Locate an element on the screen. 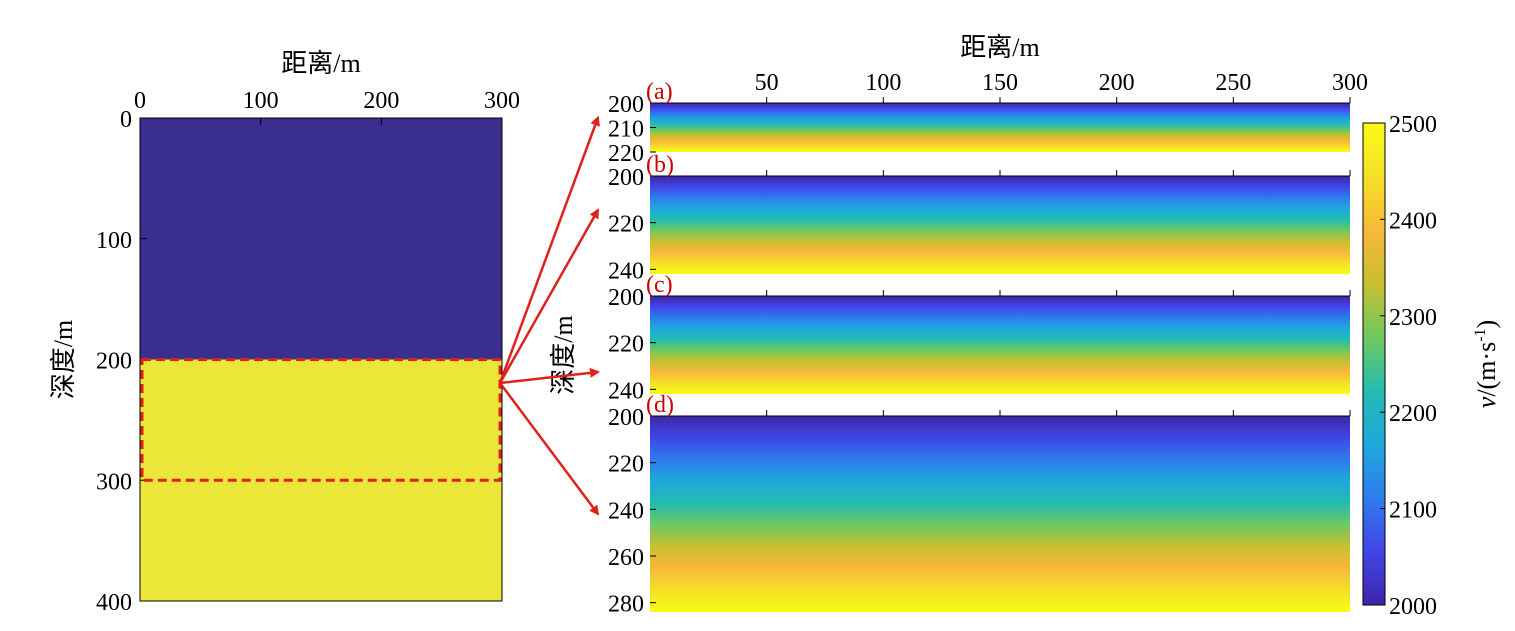 The height and width of the screenshot is (631, 1515). overview-y-tick-label: 100 is located at coordinates (114, 241).